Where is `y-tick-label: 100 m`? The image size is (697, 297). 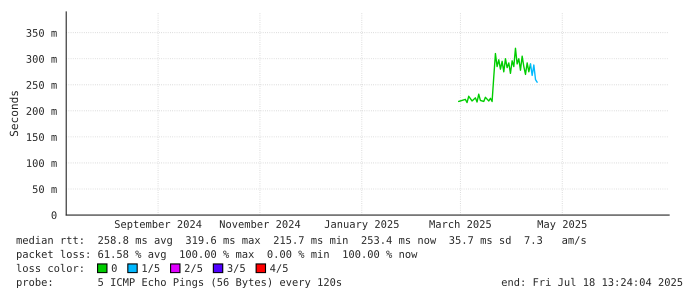
y-tick-label: 100 m is located at coordinates (42, 163).